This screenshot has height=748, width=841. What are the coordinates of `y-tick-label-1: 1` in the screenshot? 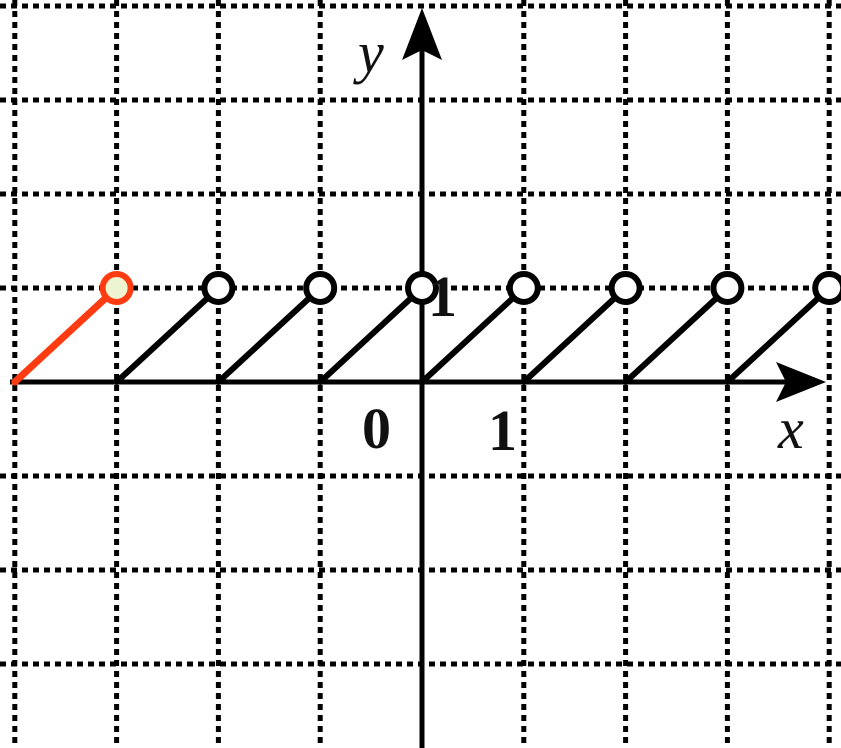 It's located at (442, 296).